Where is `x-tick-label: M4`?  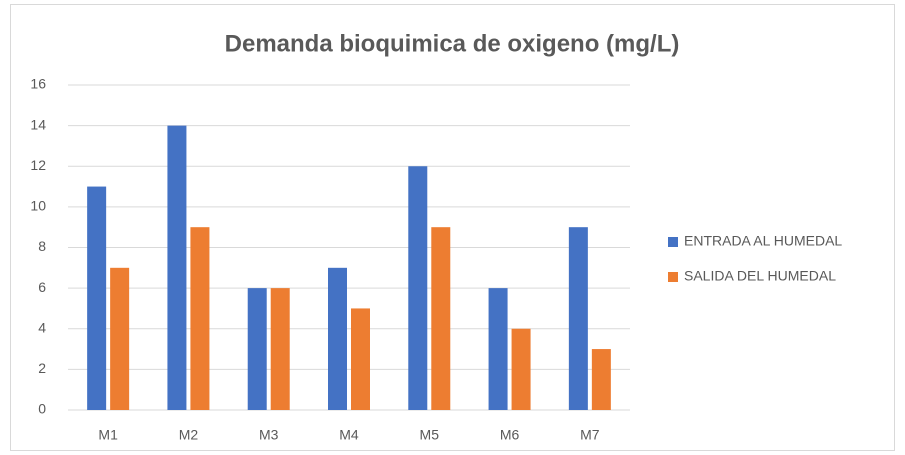 x-tick-label: M4 is located at coordinates (349, 435).